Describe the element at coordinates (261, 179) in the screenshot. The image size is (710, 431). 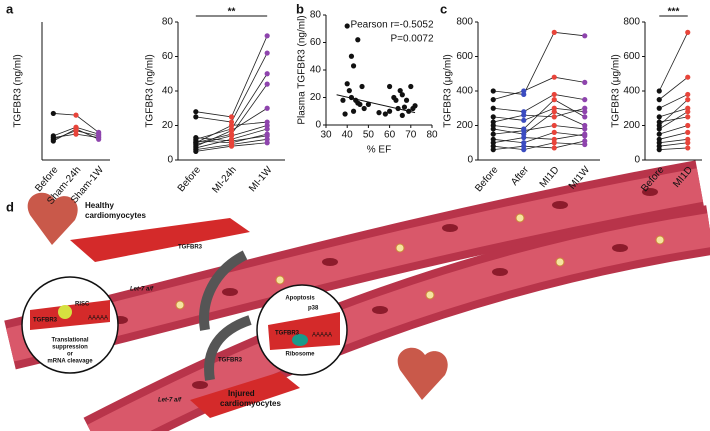
I see `x-tick-label: MI-1W` at that location.